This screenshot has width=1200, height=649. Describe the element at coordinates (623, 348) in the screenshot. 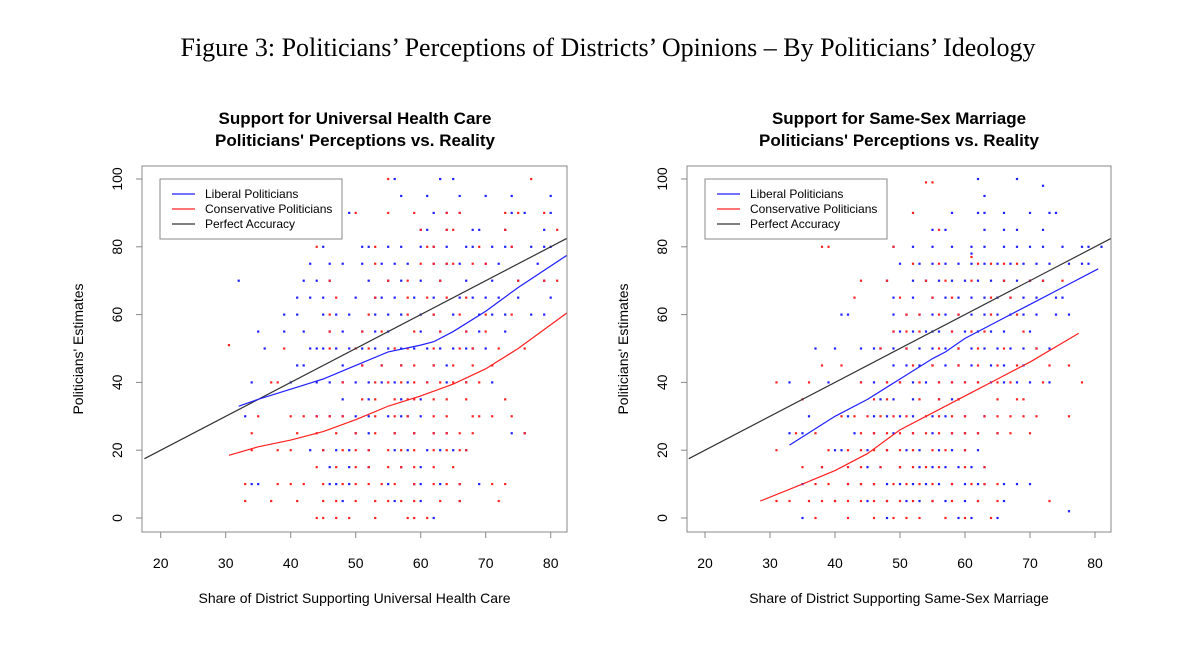

I see `y-axis-label: Politicians' Estimates` at that location.